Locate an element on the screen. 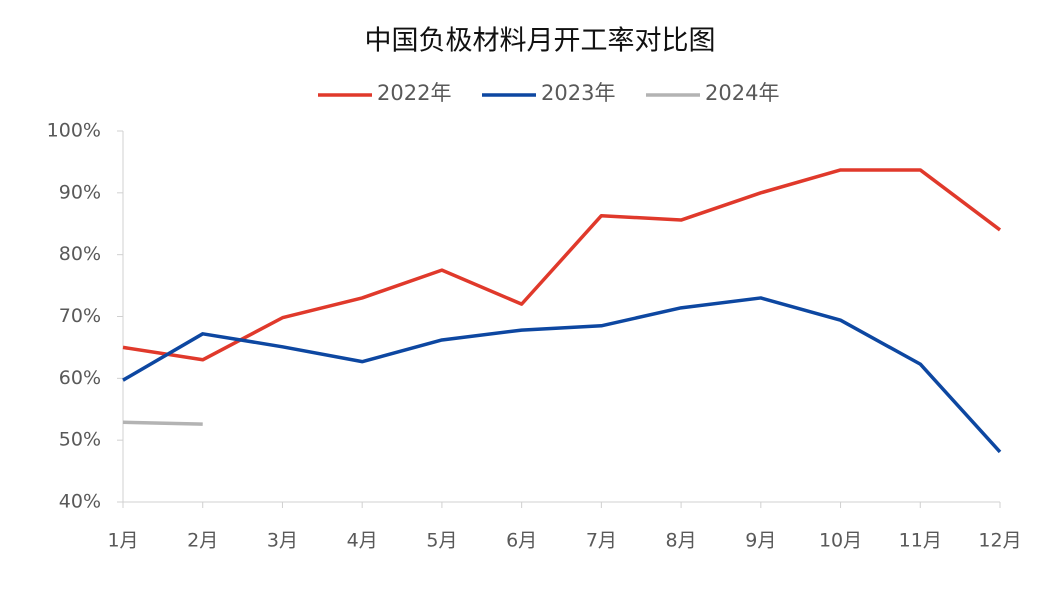  chart-title: 中国负极材料月开工率对比图 is located at coordinates (540, 41).